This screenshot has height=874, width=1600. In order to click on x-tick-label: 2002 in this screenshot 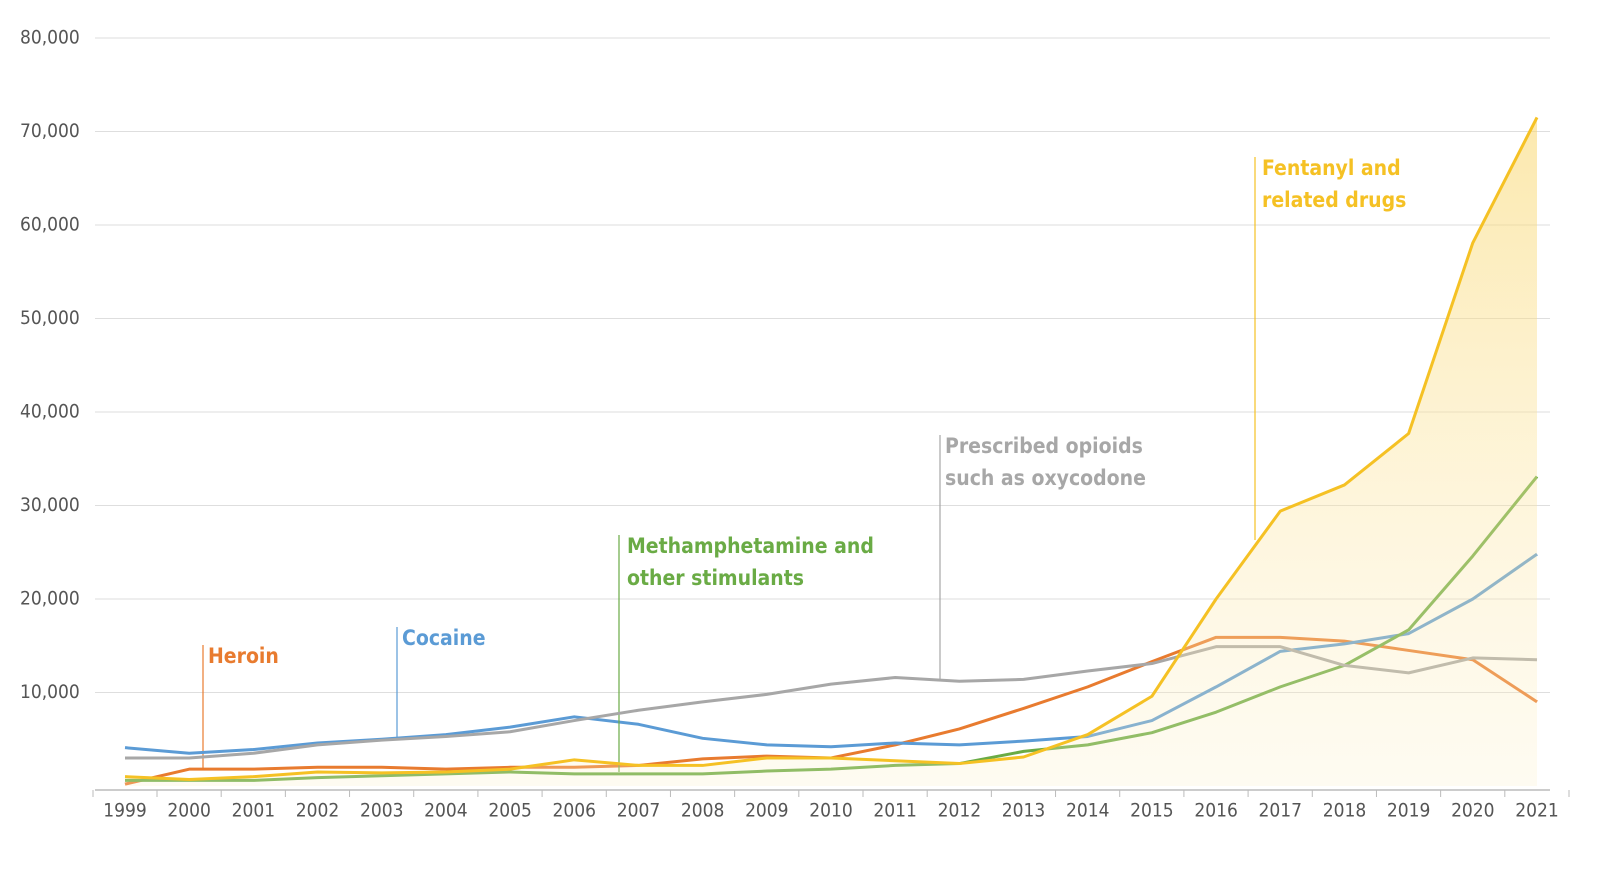, I will do `click(318, 811)`.